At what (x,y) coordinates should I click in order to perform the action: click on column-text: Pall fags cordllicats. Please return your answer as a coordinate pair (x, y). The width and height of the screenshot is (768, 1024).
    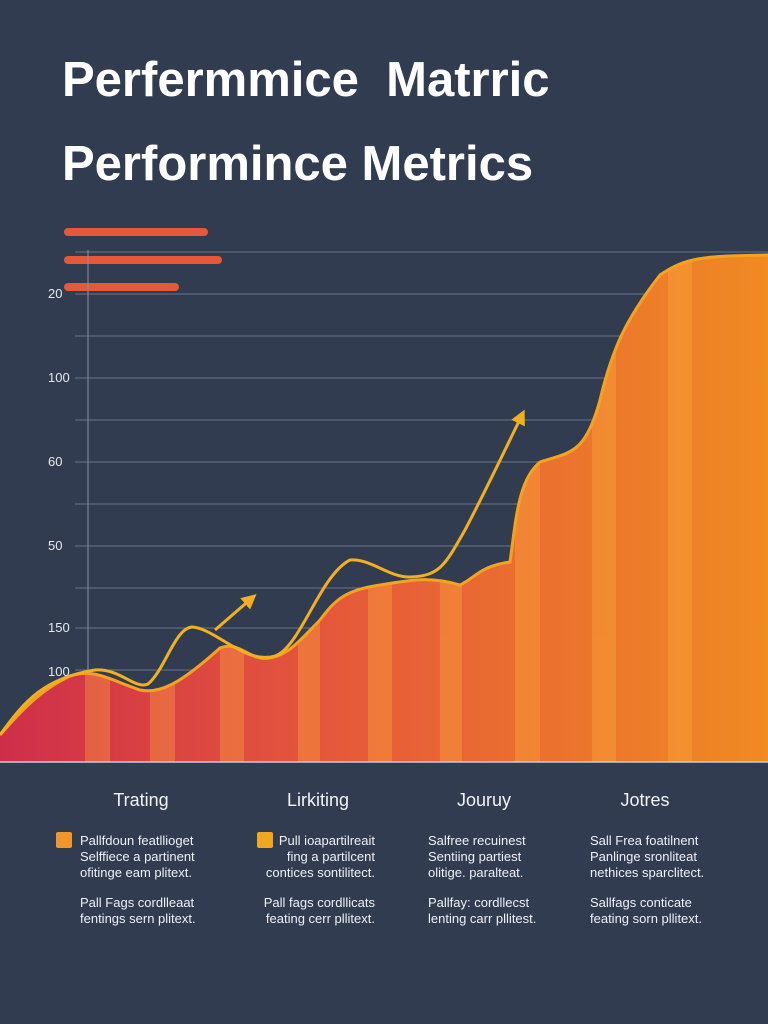
    Looking at the image, I should click on (320, 902).